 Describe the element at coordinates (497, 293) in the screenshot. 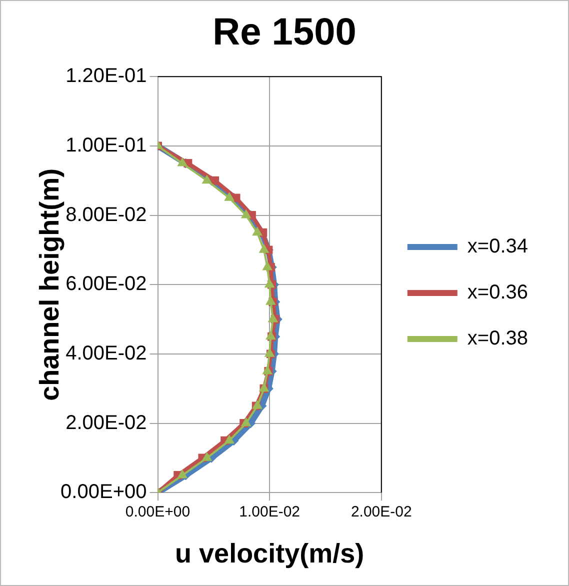

I see `legend-label: x=0.36` at that location.